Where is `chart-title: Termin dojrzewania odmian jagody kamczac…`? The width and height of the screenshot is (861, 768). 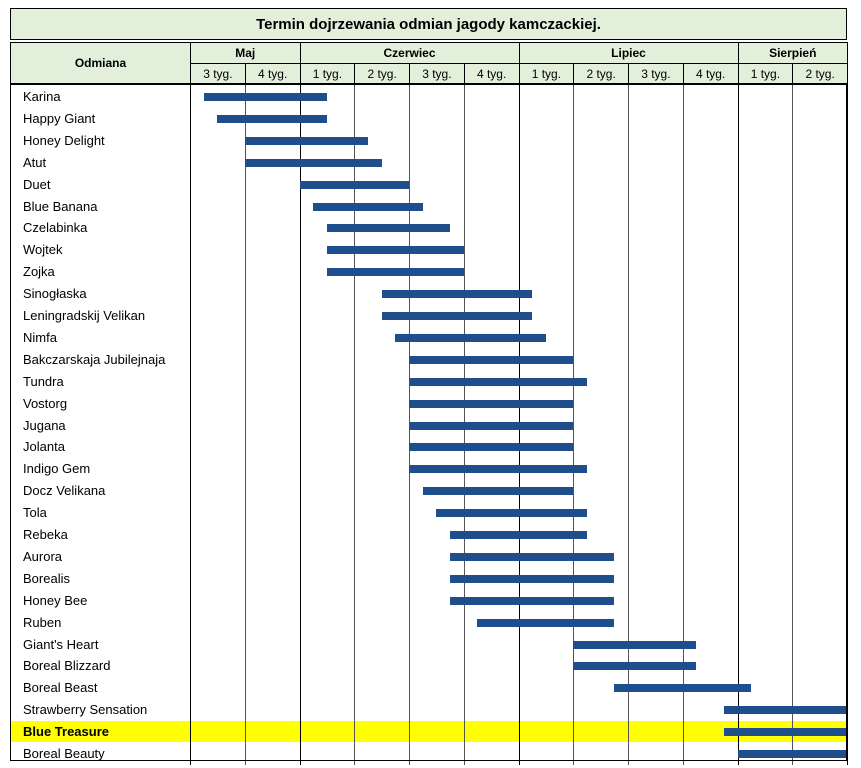
chart-title: Termin dojrzewania odmian jagody kamczac… is located at coordinates (428, 24).